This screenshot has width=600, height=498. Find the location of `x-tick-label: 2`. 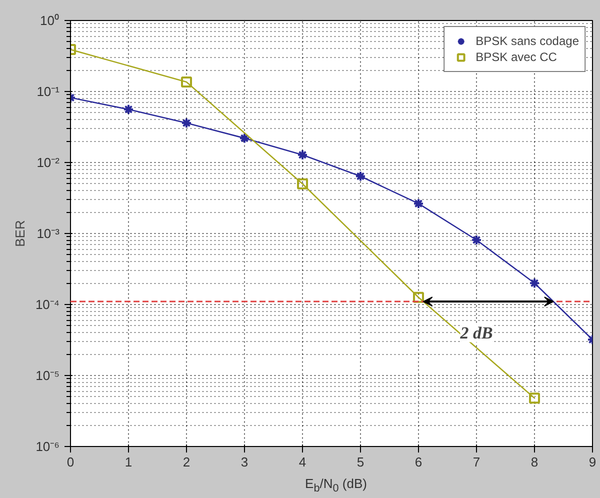

x-tick-label: 2 is located at coordinates (186, 462).